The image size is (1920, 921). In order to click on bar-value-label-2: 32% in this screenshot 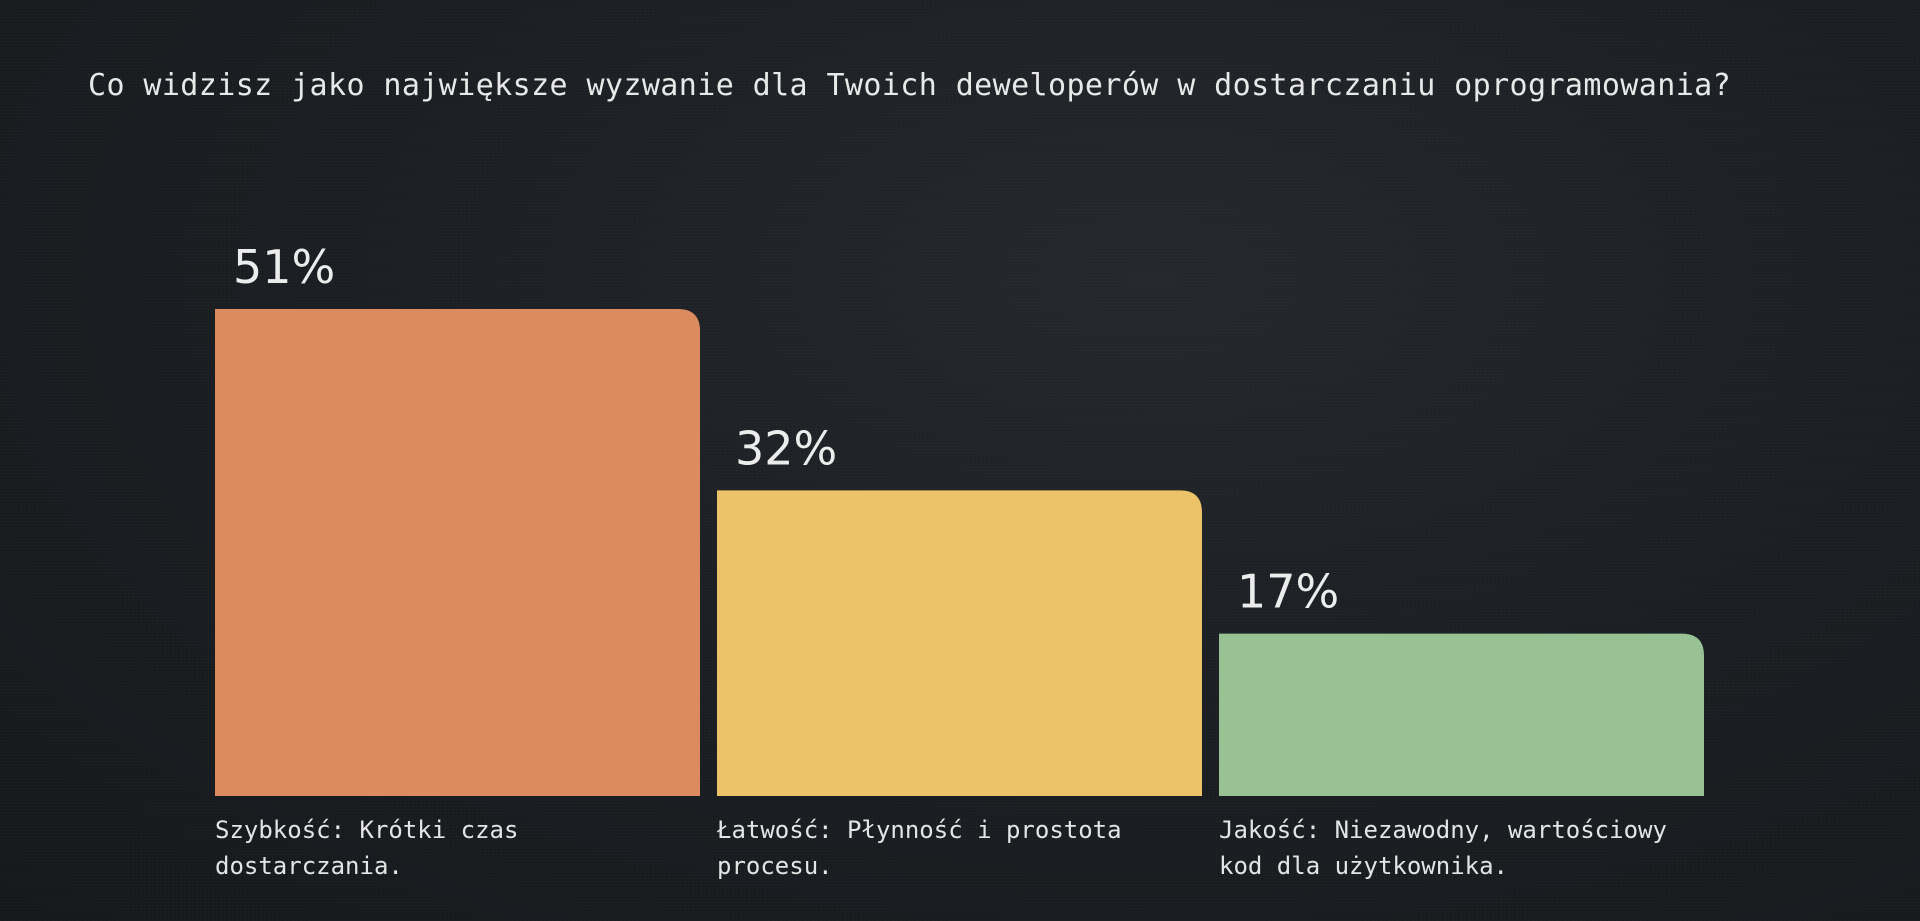, I will do `click(786, 448)`.